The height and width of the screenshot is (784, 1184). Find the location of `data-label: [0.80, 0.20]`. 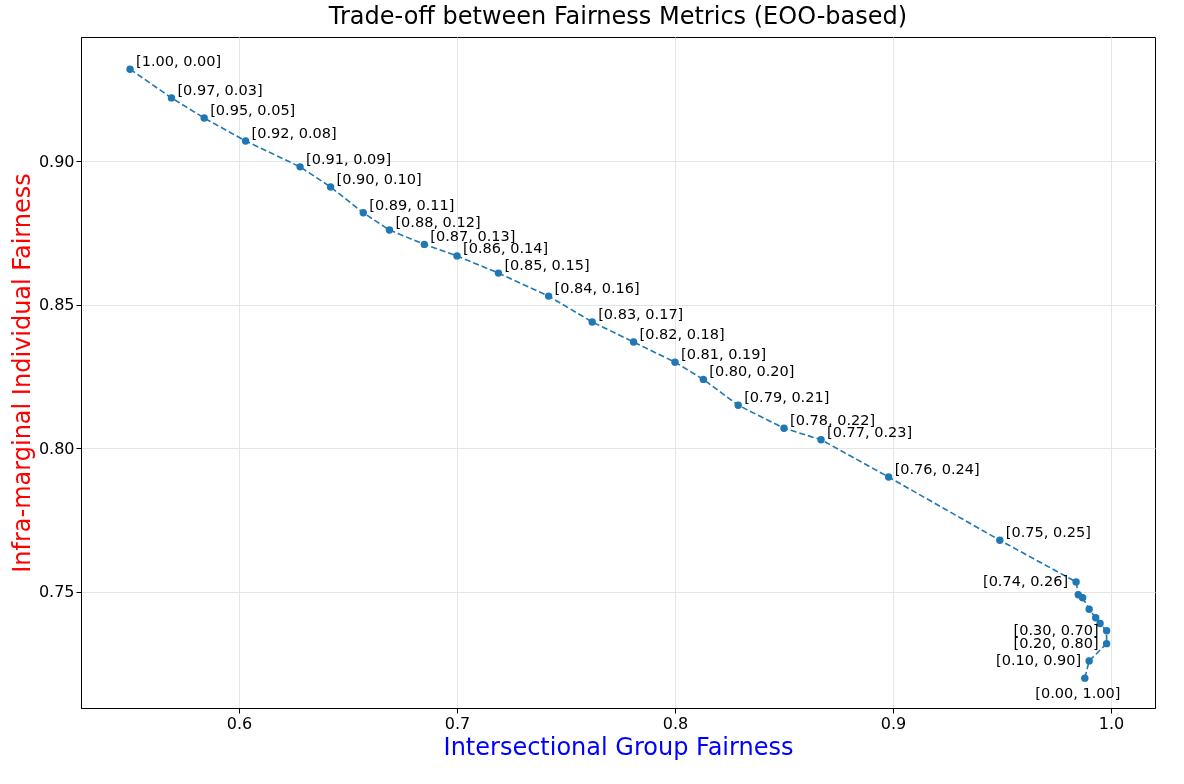

data-label: [0.80, 0.20] is located at coordinates (752, 371).